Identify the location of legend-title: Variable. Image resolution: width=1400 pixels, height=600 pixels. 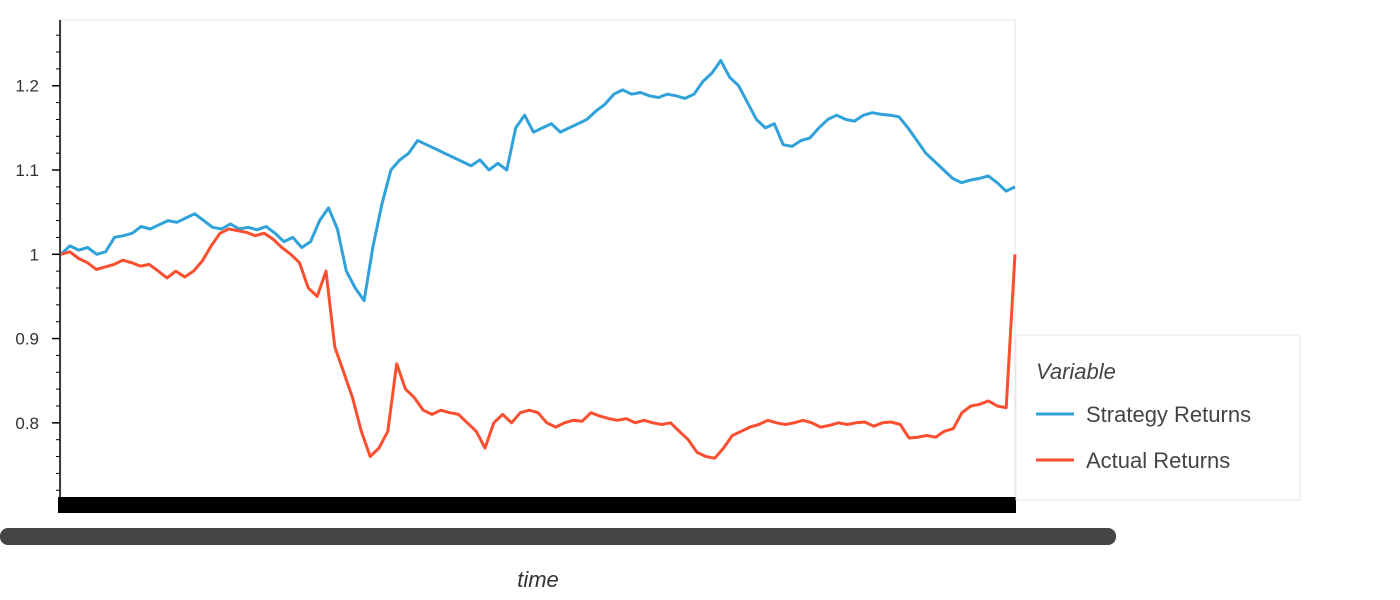
(1076, 371).